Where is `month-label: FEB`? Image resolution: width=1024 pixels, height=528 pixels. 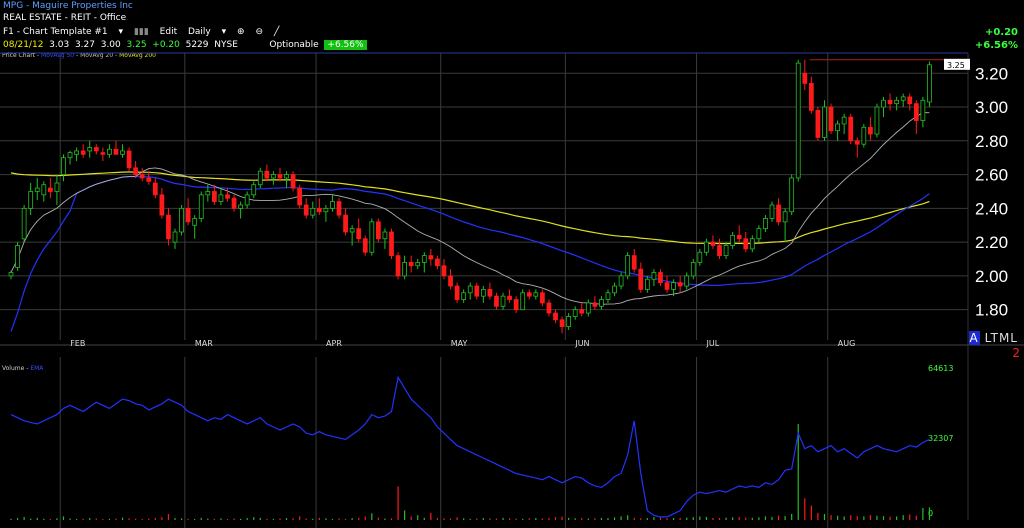
month-label: FEB is located at coordinates (77, 343).